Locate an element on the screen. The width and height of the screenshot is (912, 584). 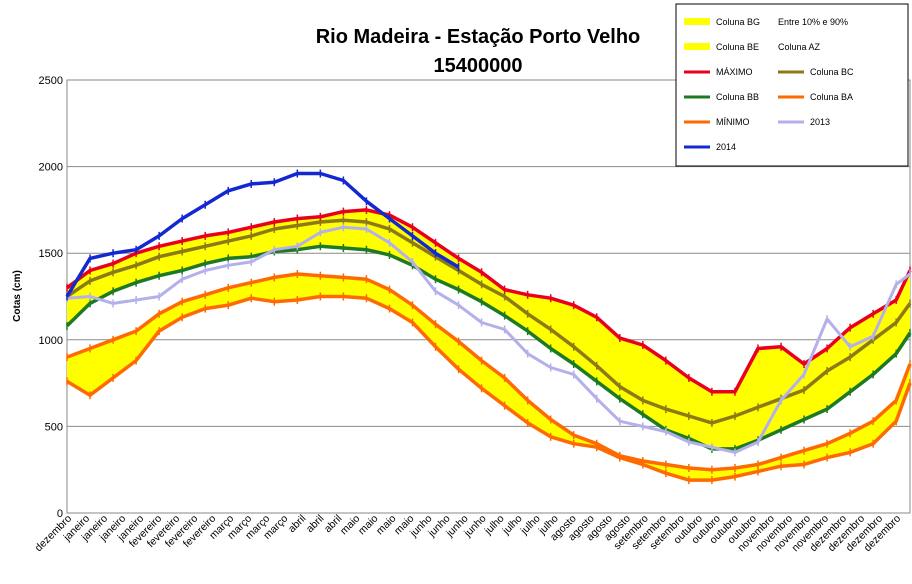
legend-label-2013: 2013 is located at coordinates (820, 122).